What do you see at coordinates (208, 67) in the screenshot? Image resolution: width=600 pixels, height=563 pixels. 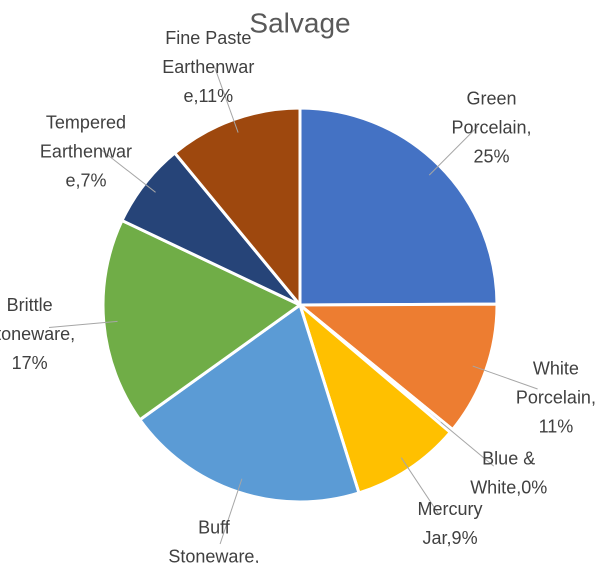 I see `data-label: Fine Paste Earthenwar e,11%` at bounding box center [208, 67].